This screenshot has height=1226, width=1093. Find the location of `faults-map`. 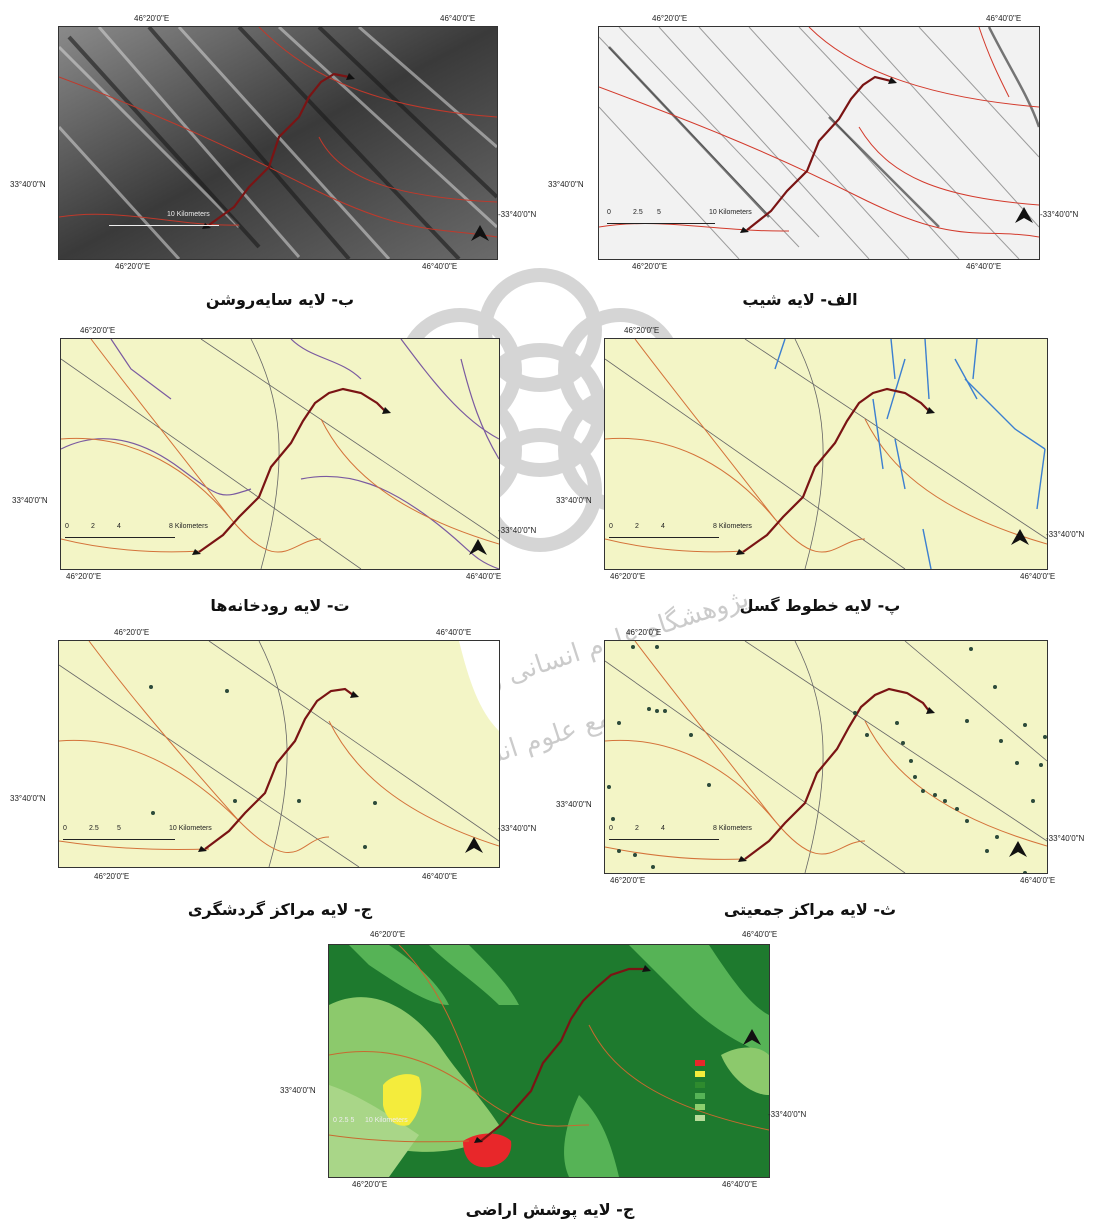

faults-map is located at coordinates (826, 454).